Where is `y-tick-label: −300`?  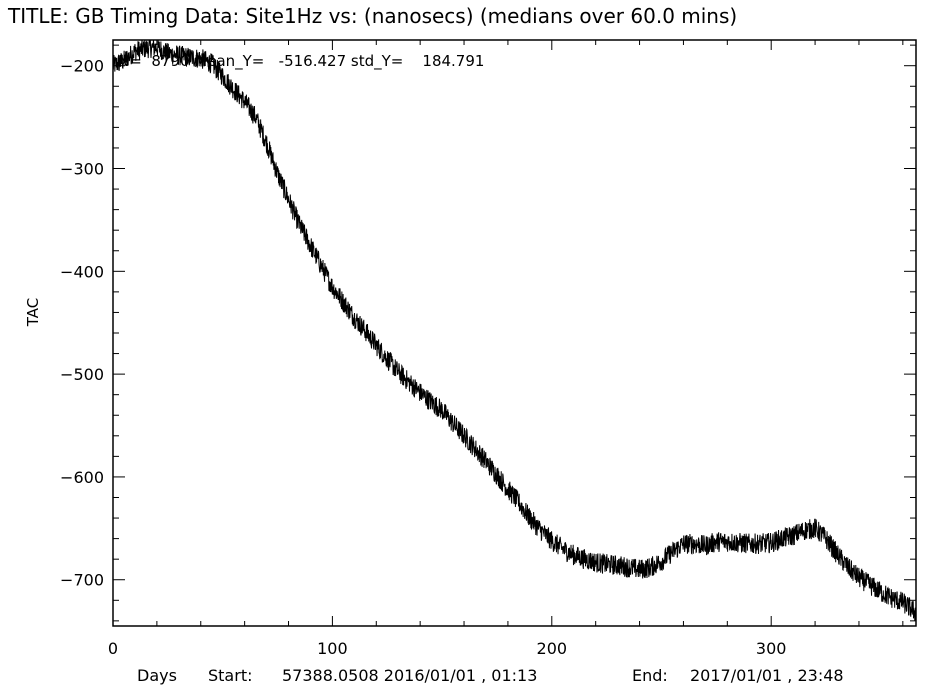
y-tick-label: −300 is located at coordinates (82, 169).